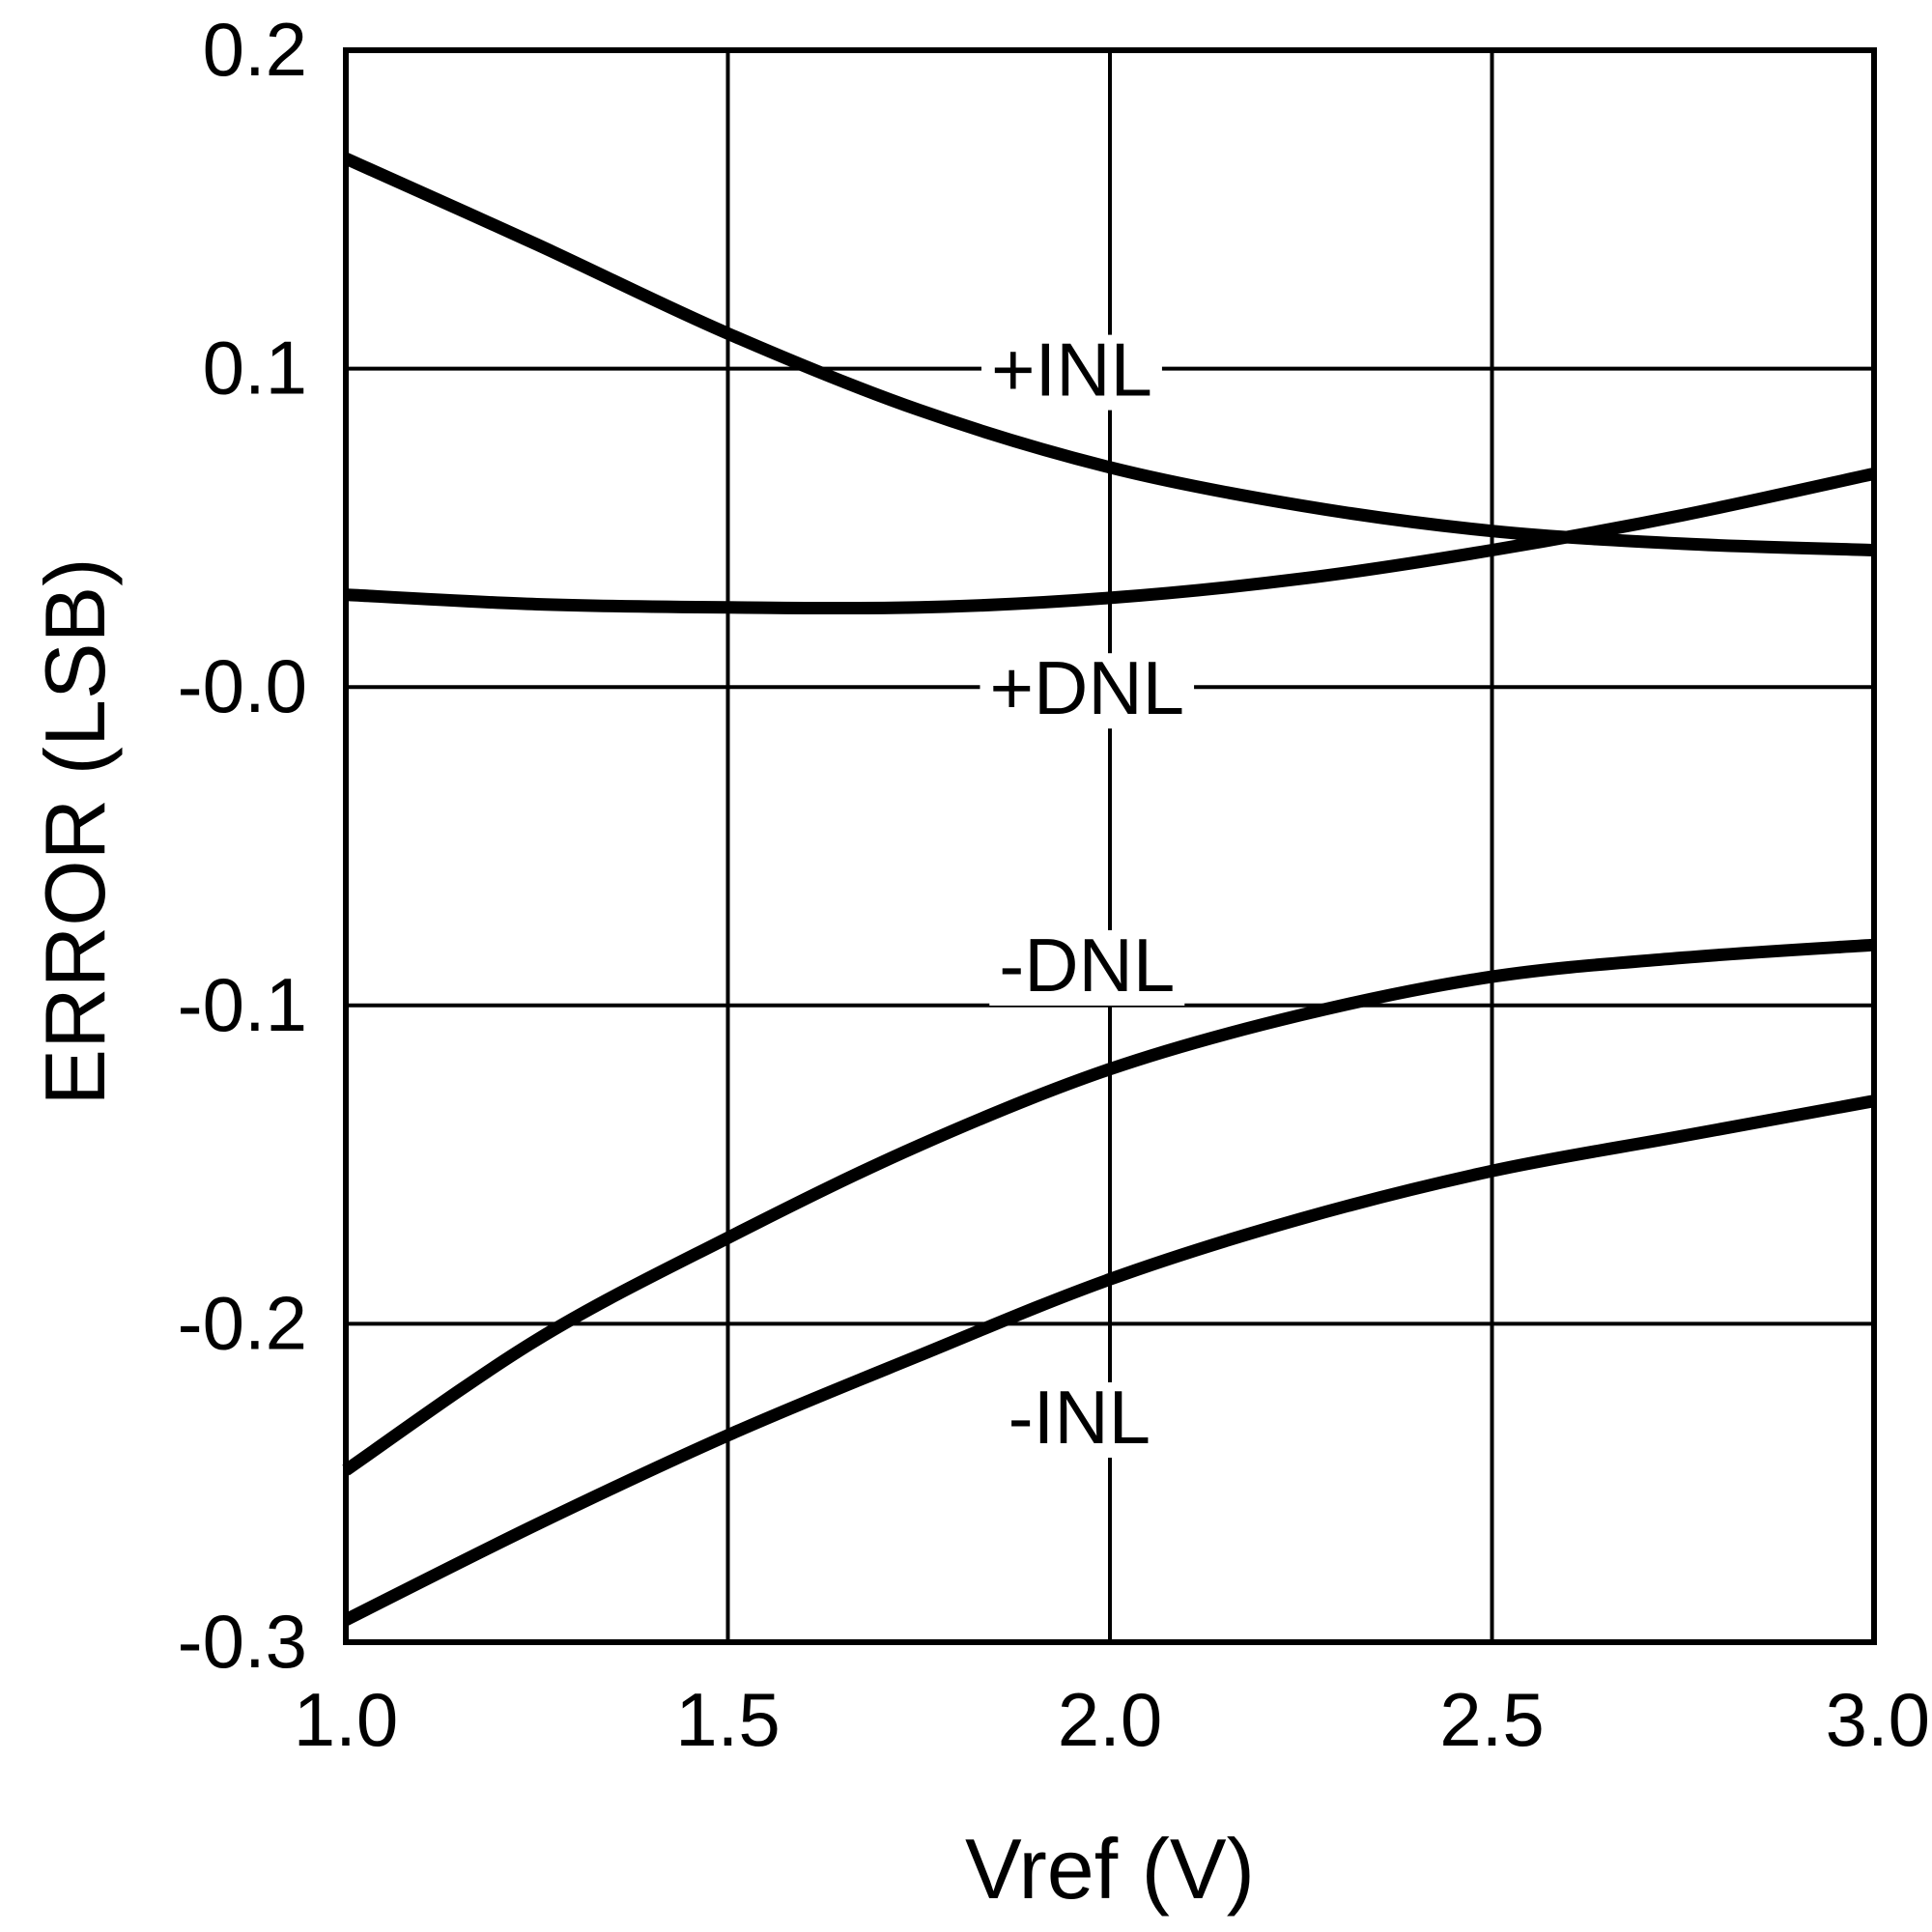 The width and height of the screenshot is (1932, 1932). Describe the element at coordinates (75, 831) in the screenshot. I see `y-axis-title: ERROR (LSB)` at that location.